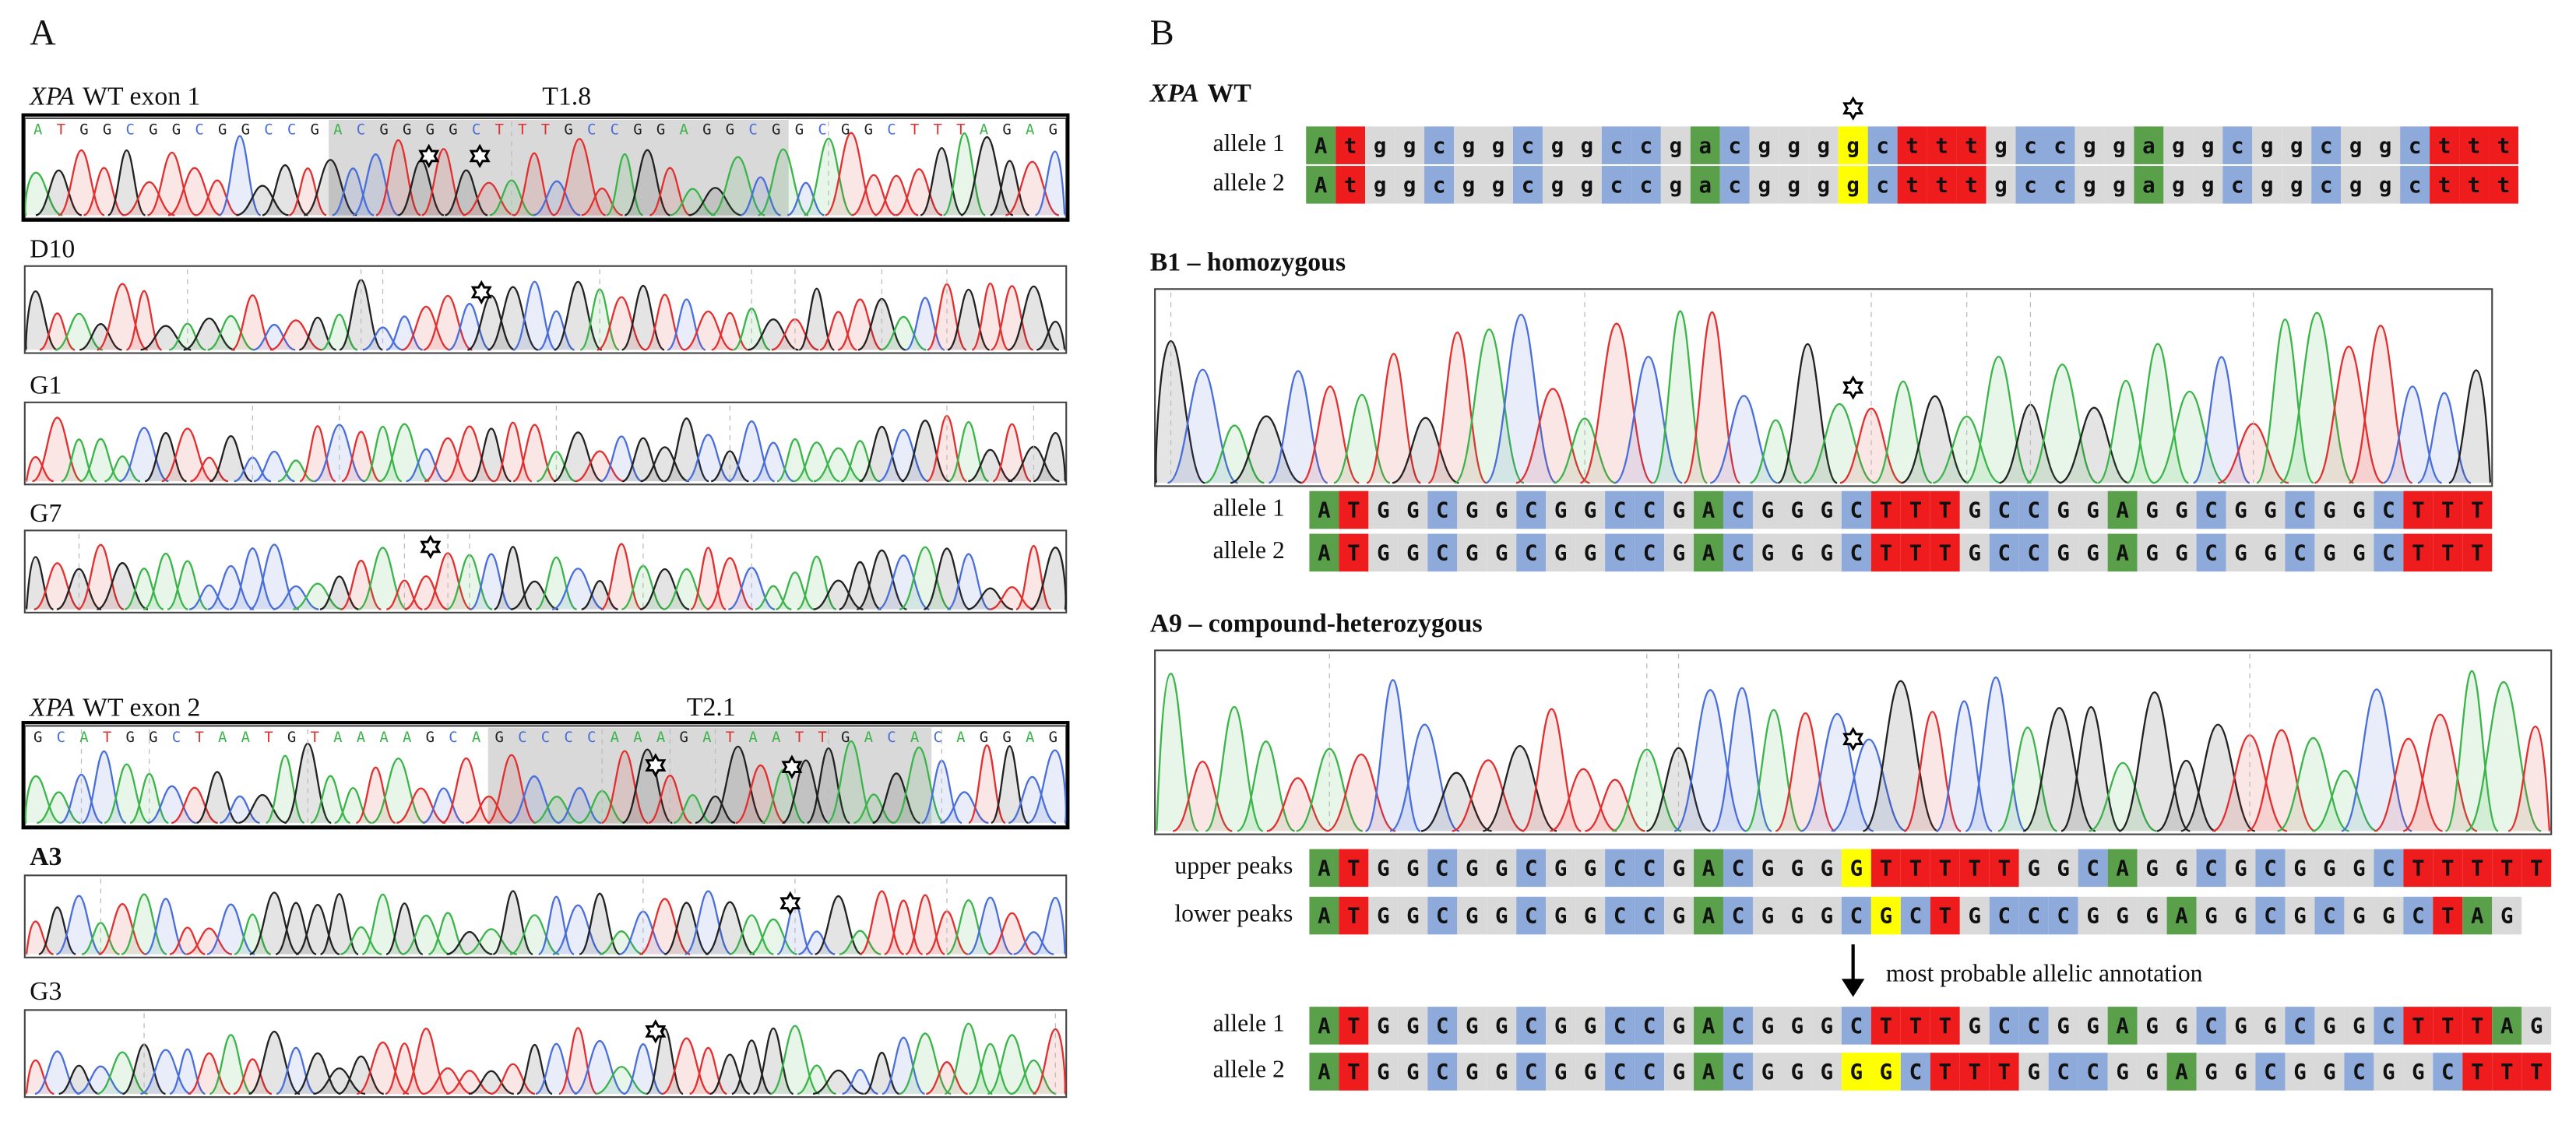  What do you see at coordinates (1971, 186) in the screenshot?
I see `base: t` at bounding box center [1971, 186].